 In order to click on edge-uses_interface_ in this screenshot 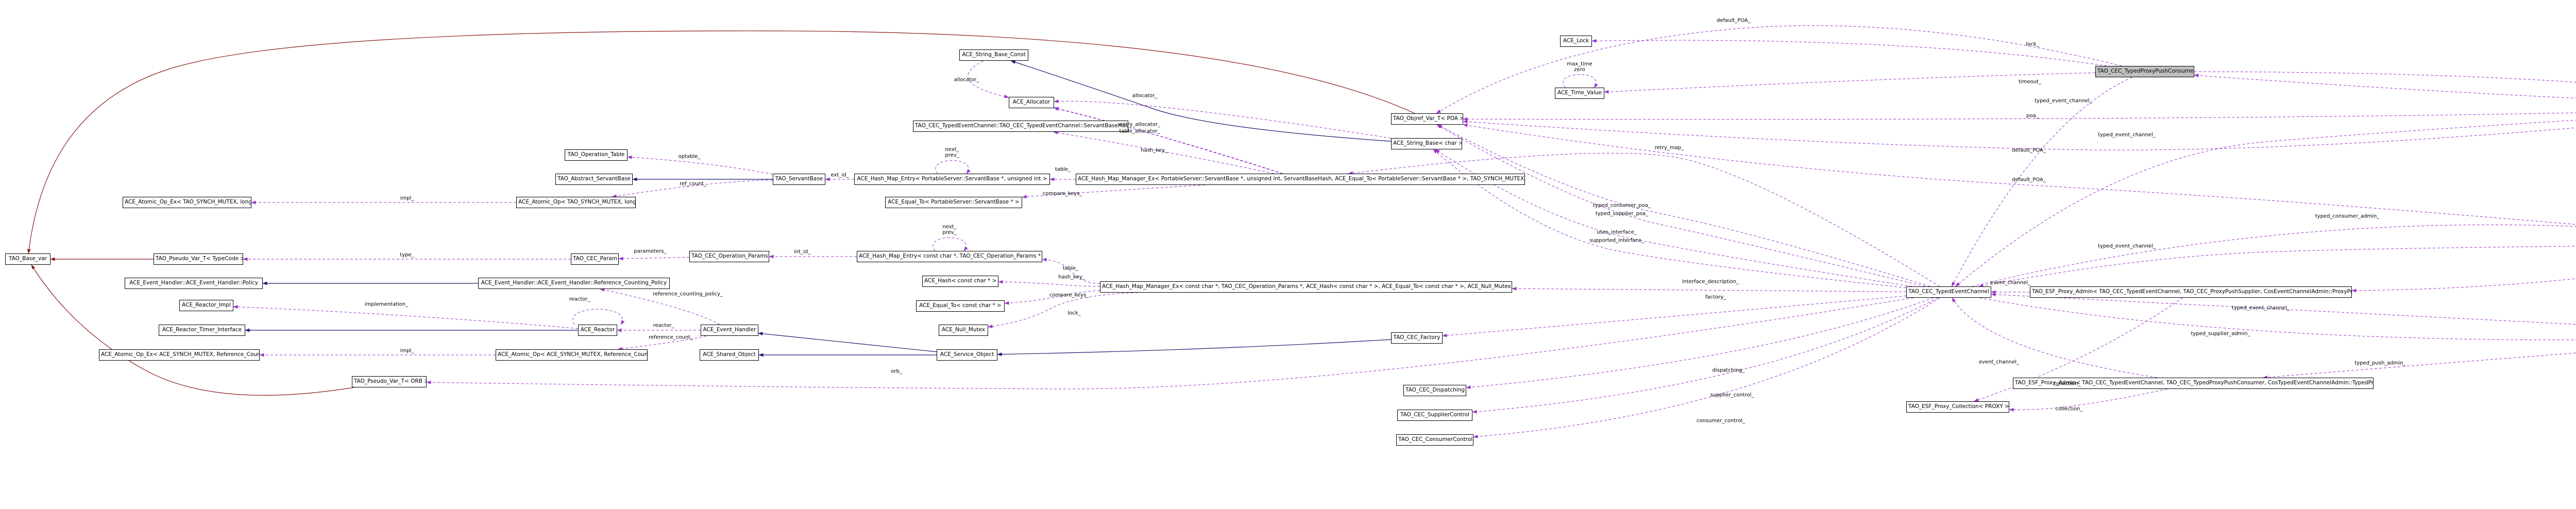, I will do `click(1673, 218)`.